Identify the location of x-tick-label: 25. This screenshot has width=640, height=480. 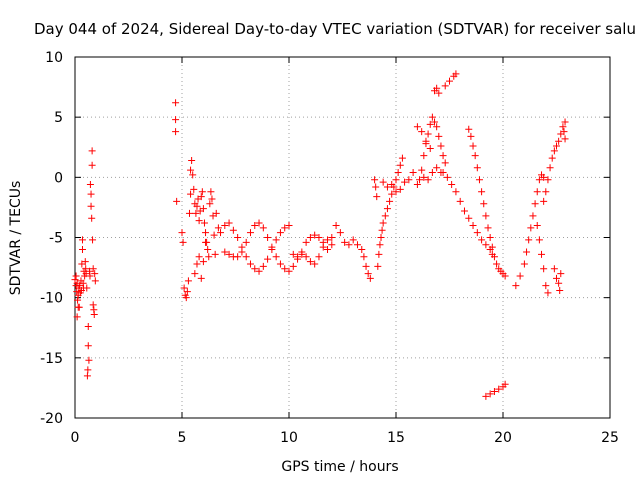
(610, 438).